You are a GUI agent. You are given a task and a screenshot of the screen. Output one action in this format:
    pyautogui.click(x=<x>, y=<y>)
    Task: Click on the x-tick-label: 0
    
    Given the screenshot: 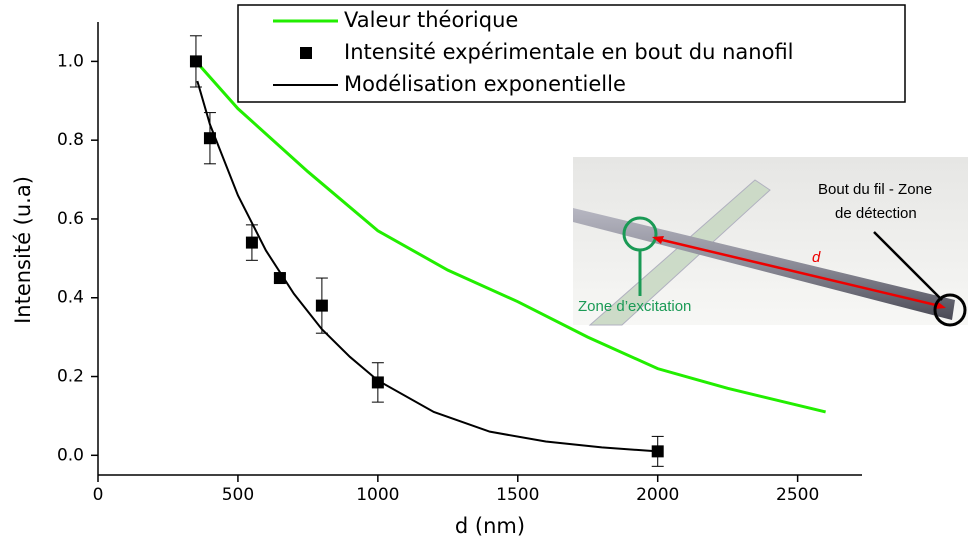 What is the action you would take?
    pyautogui.click(x=98, y=495)
    